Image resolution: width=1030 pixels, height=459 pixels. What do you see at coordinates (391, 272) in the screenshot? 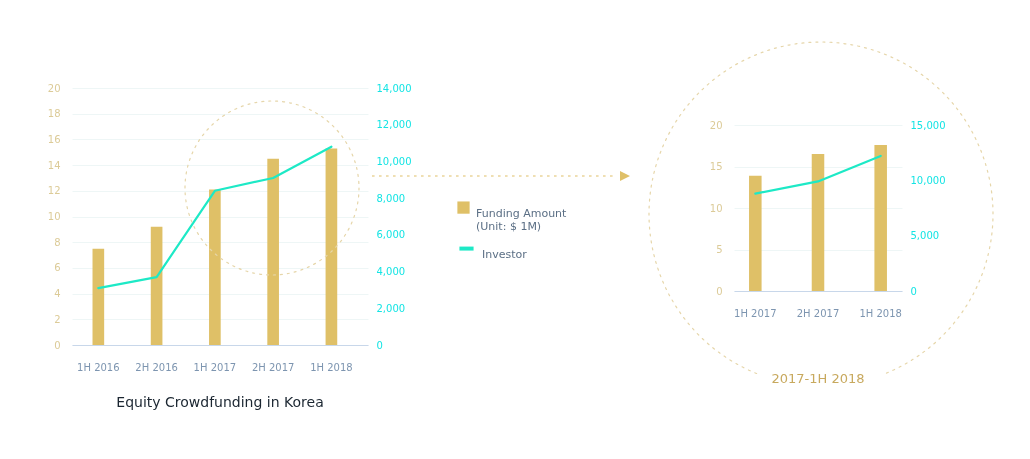
I see `y2-tick-label: 4,000` at bounding box center [391, 272].